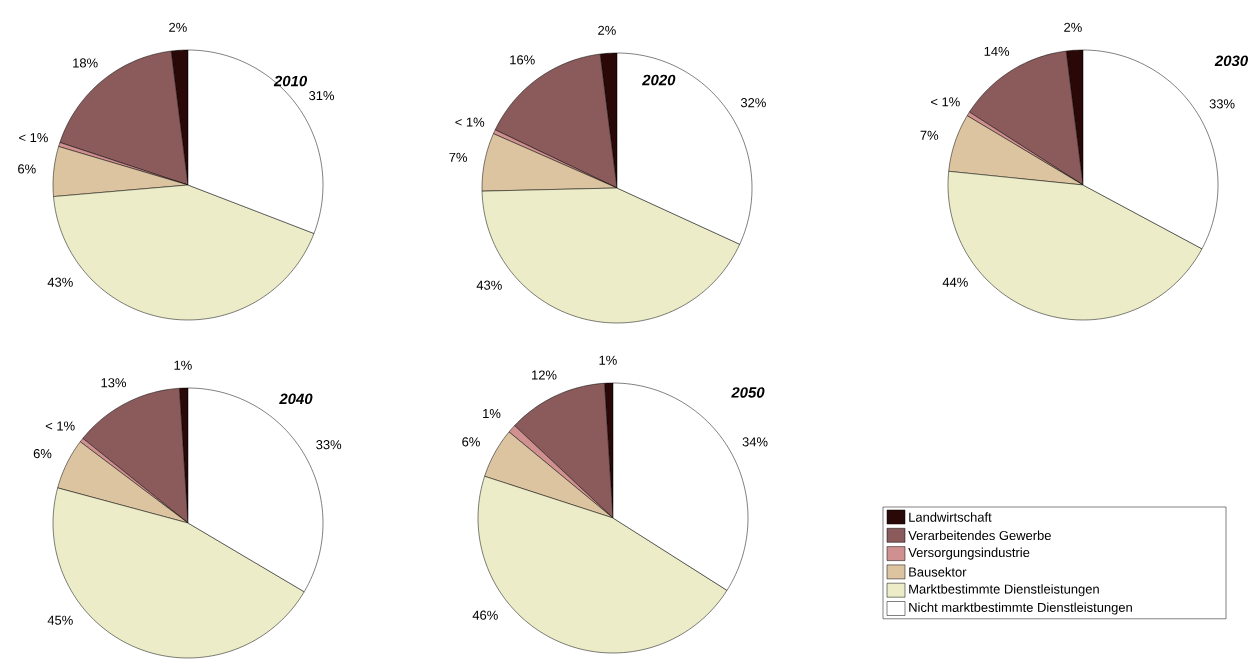  I want to click on data-label: 13%, so click(113, 383).